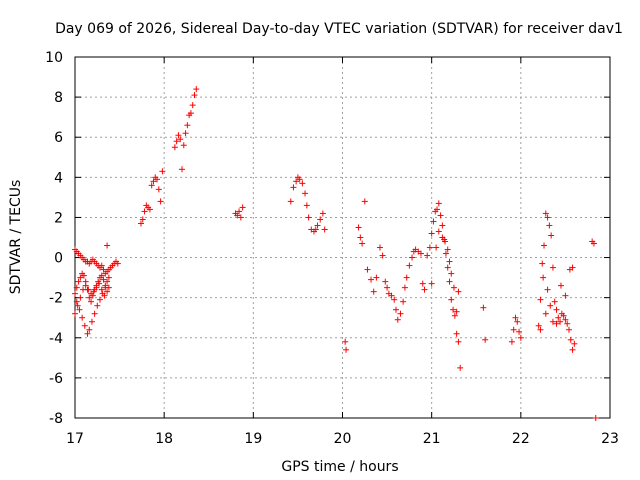 This screenshot has height=480, width=640. Describe the element at coordinates (54, 58) in the screenshot. I see `y-tick-label: 10` at that location.